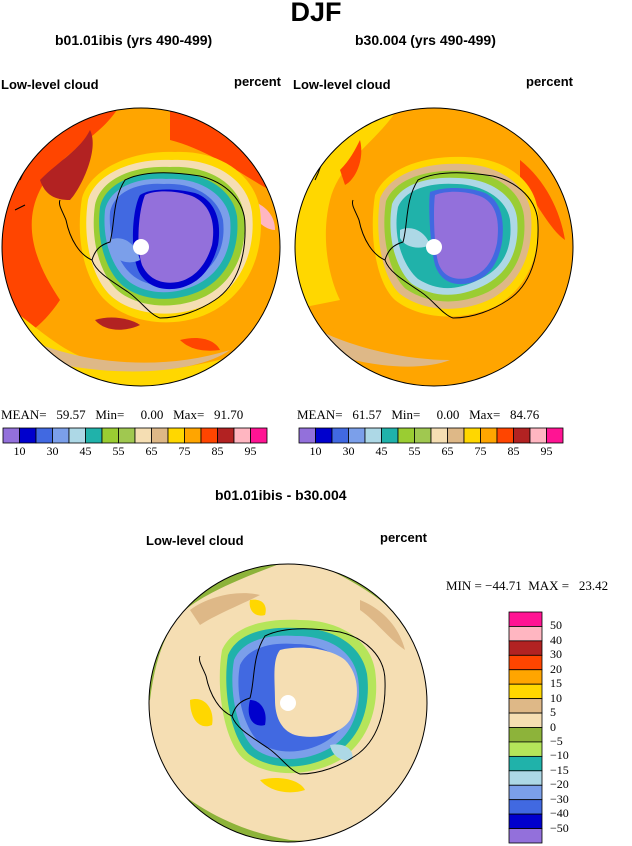  Describe the element at coordinates (85, 451) in the screenshot. I see `left-colorbar-tick-label: 45` at that location.